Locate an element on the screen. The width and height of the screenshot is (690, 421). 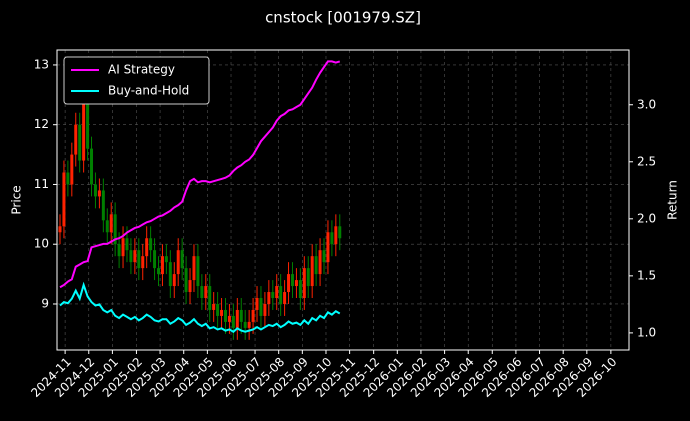
y-tick-label: 12 is located at coordinates (41, 124).